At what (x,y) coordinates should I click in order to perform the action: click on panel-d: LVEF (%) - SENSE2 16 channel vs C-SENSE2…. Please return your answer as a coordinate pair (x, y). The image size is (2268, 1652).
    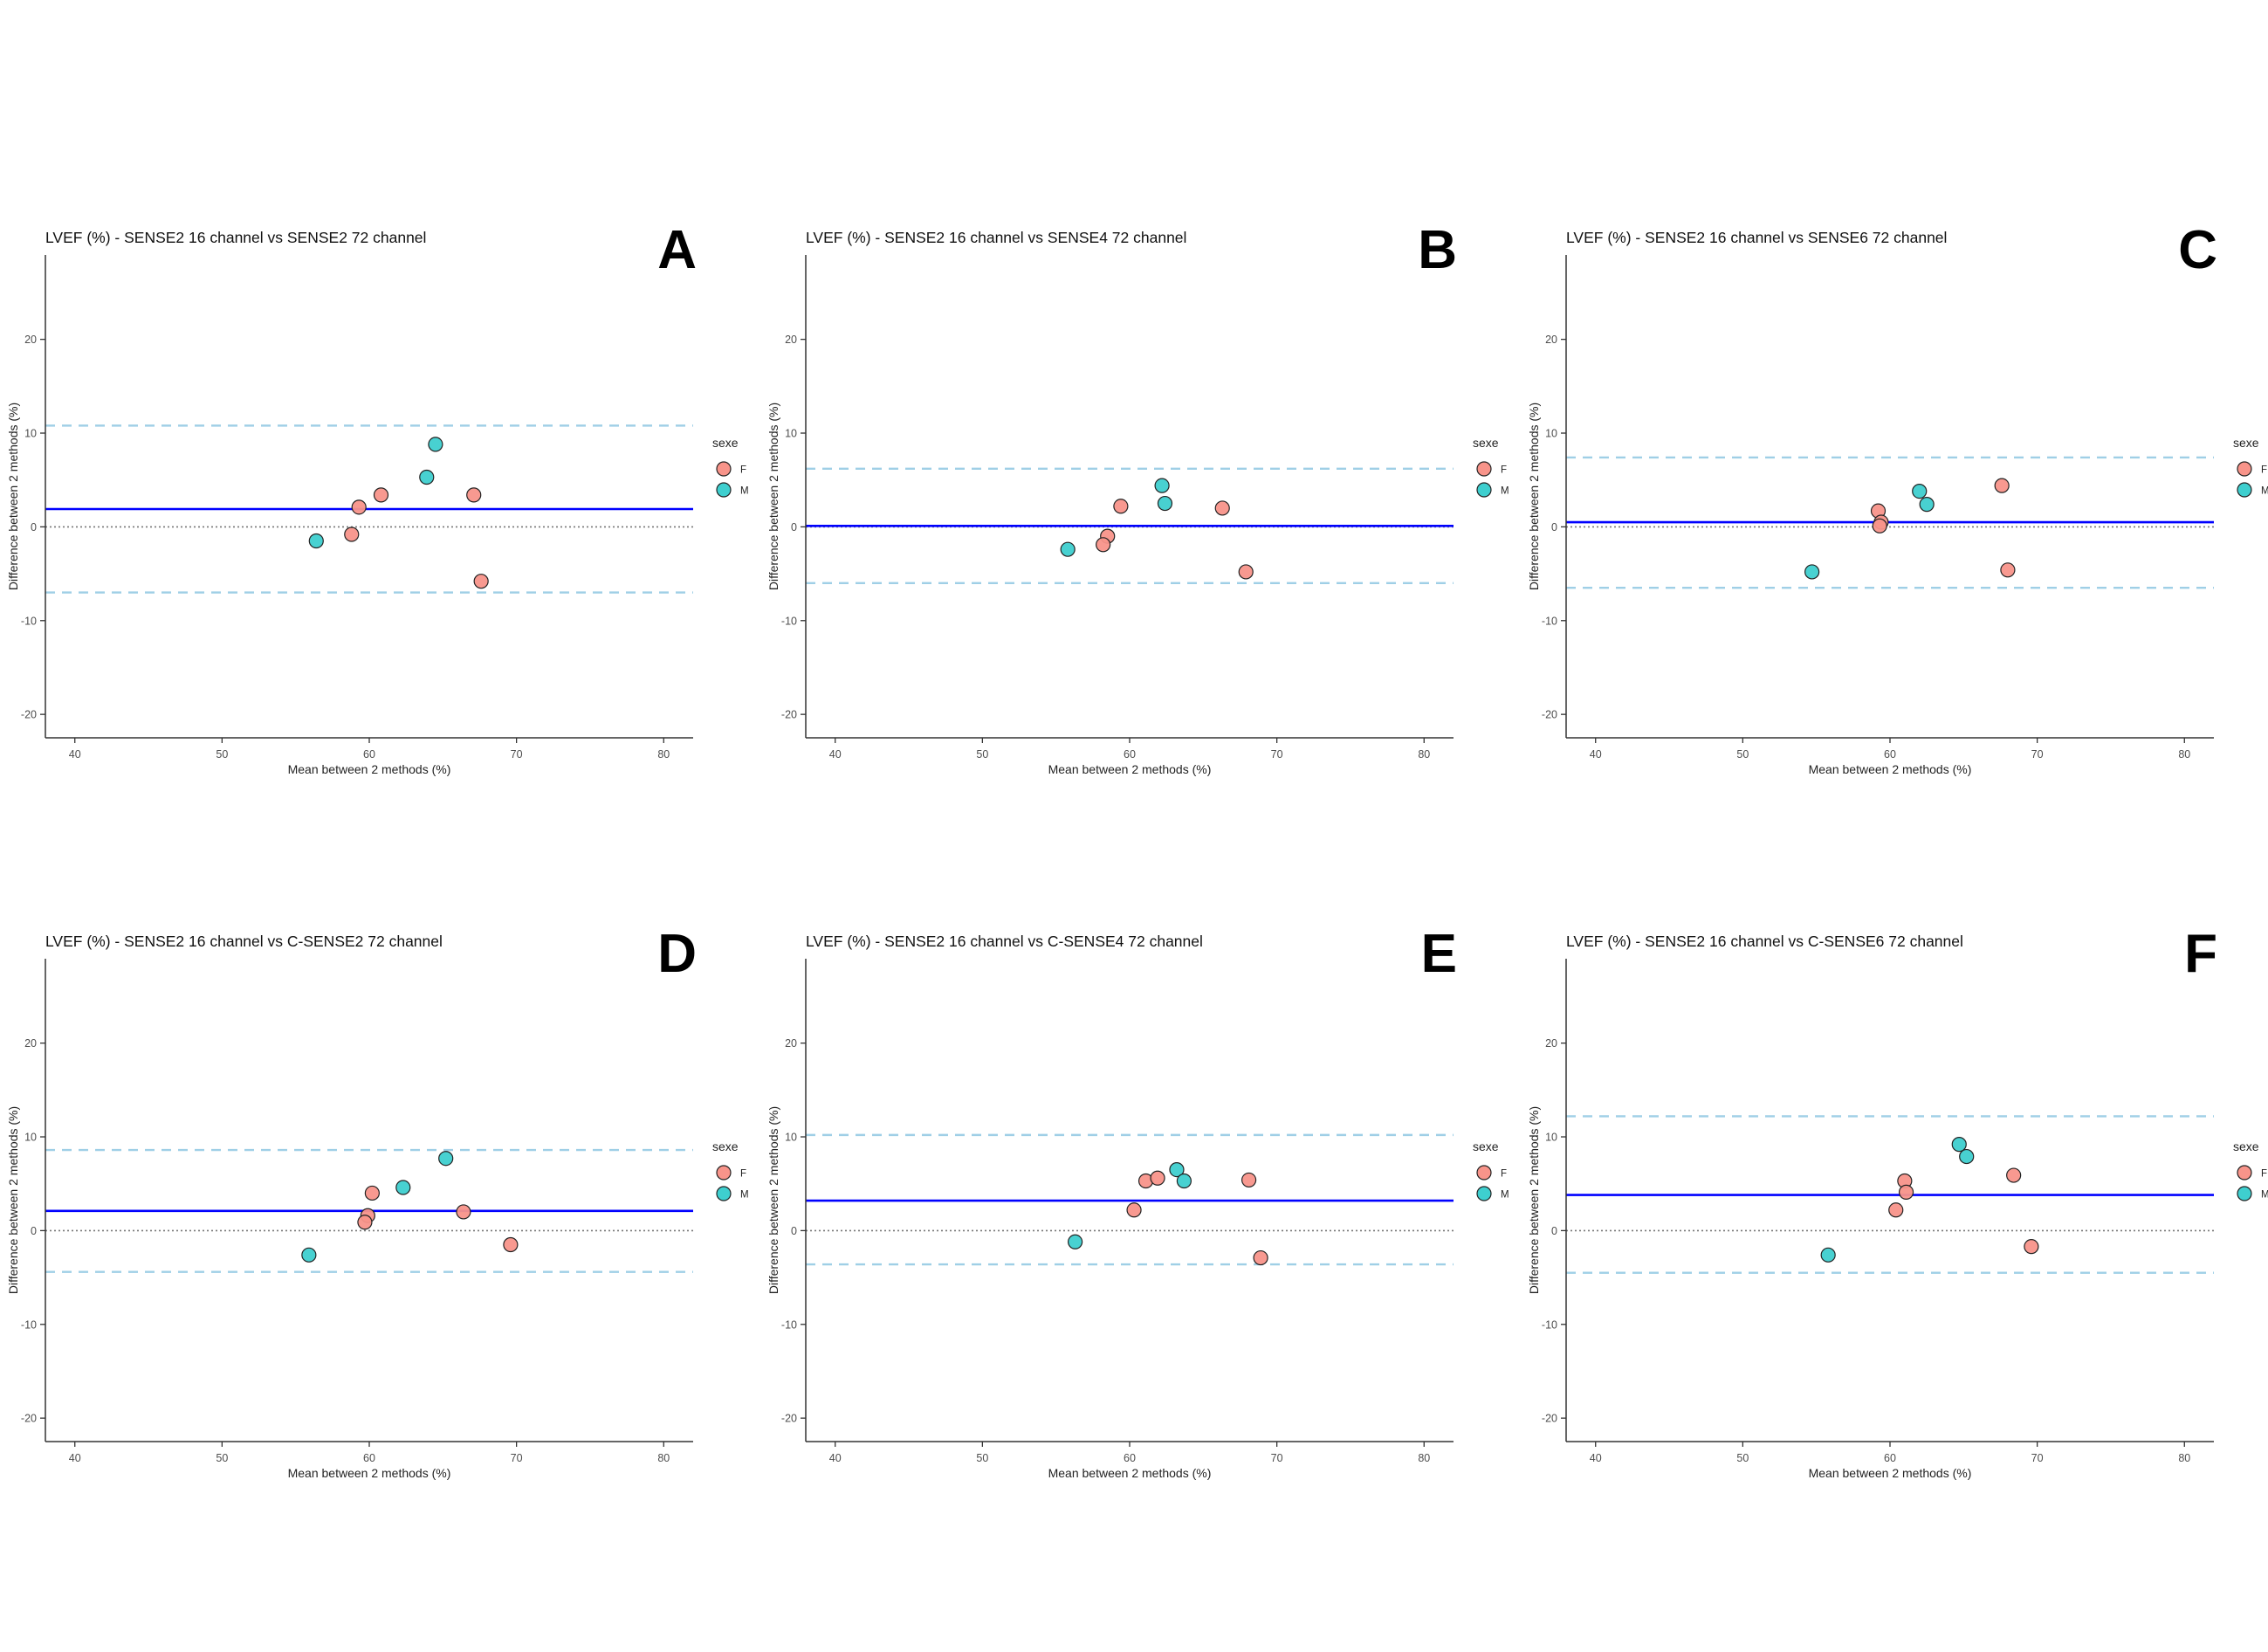
    Looking at the image, I should click on (378, 1202).